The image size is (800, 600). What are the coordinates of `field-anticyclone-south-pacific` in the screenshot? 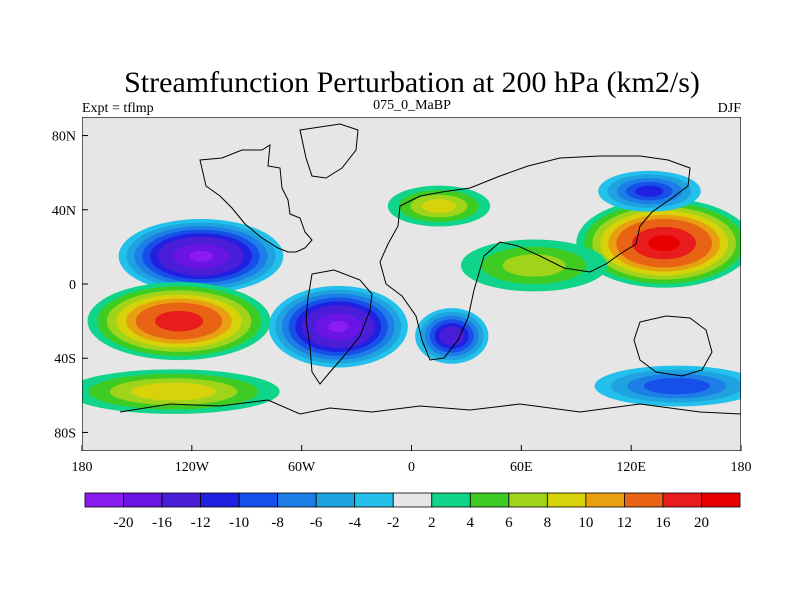 It's located at (179, 321).